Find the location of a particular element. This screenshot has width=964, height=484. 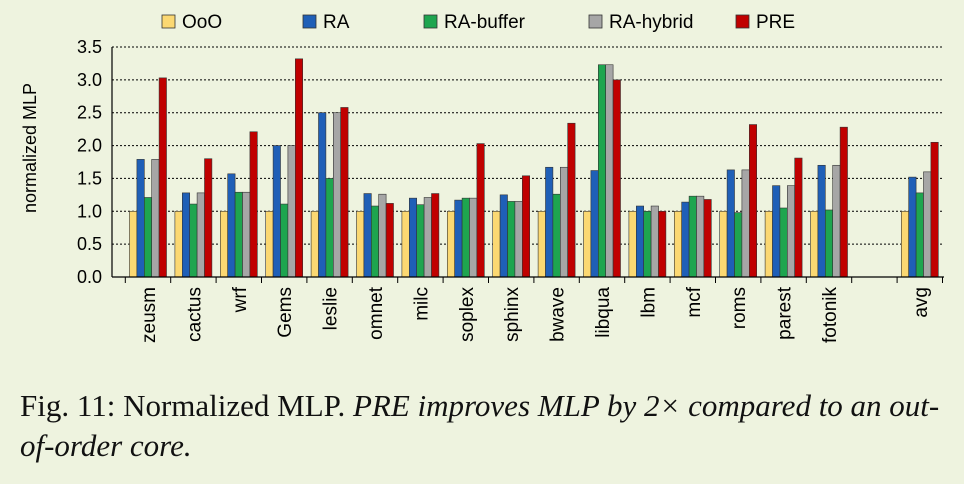

bar-RA-hybrid-wrf is located at coordinates (246, 234).